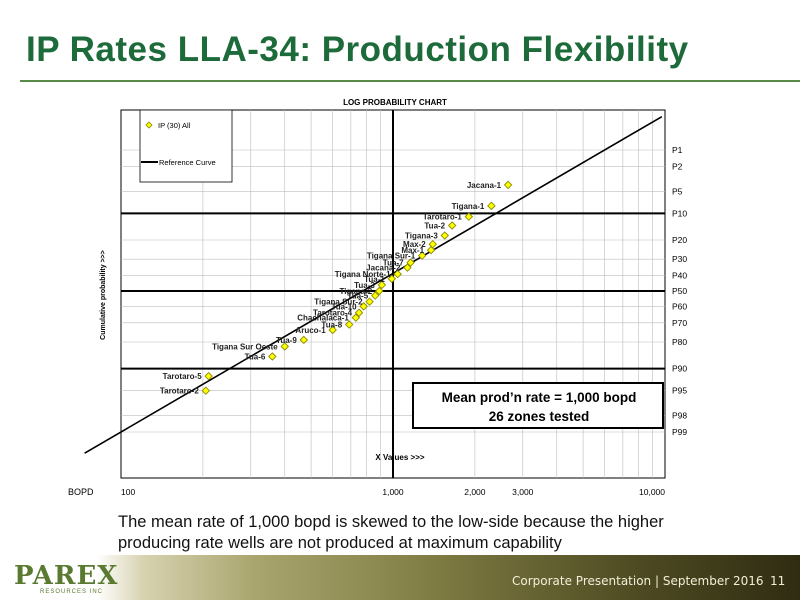 Image resolution: width=800 pixels, height=600 pixels. What do you see at coordinates (128, 492) in the screenshot?
I see `x-tick-label: 100` at bounding box center [128, 492].